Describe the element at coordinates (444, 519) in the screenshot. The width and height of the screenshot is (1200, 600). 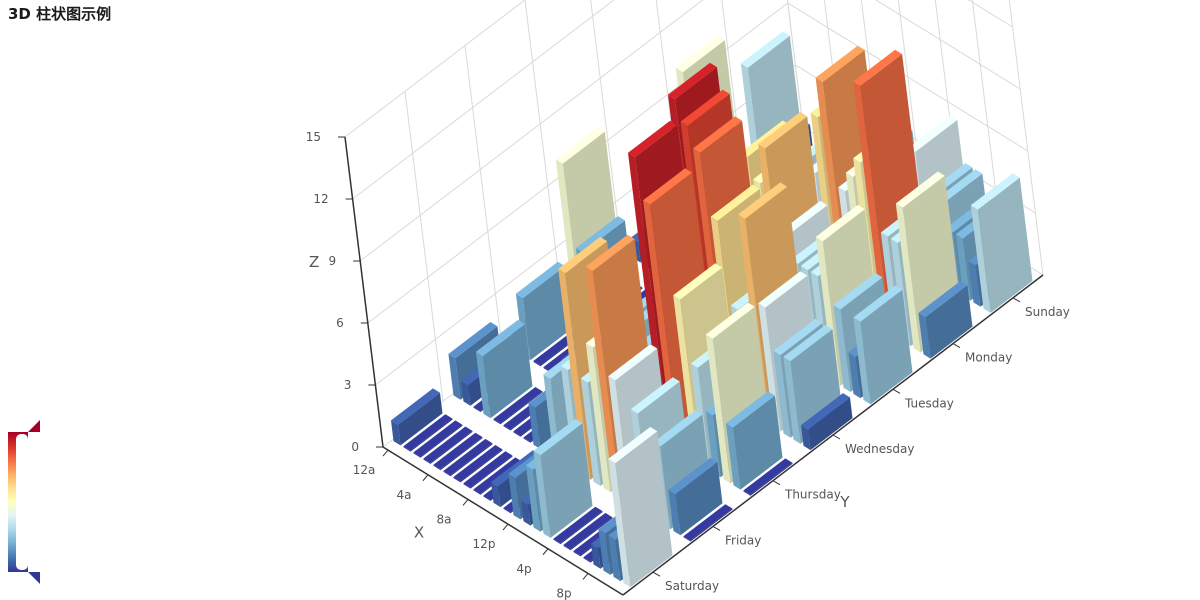
I see `x-tick-label: 8a` at that location.